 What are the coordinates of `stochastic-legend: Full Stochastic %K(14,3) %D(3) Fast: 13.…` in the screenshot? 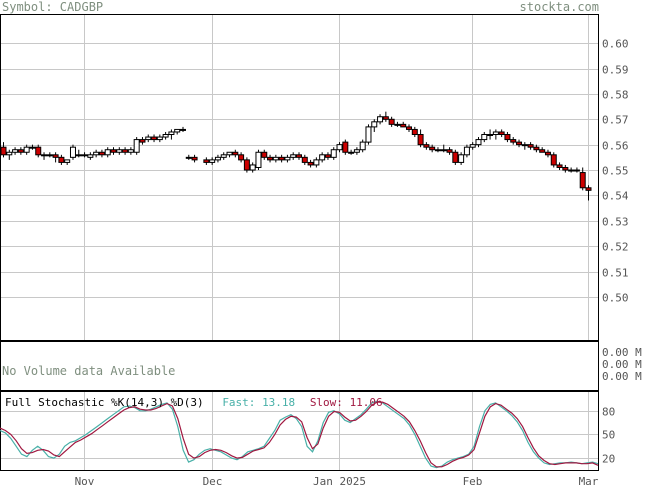 It's located at (194, 402).